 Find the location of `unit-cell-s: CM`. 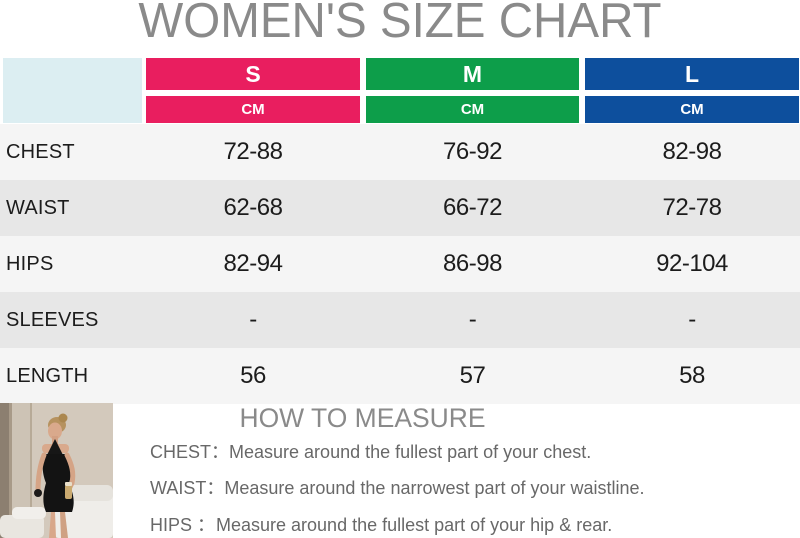

unit-cell-s: CM is located at coordinates (253, 109).